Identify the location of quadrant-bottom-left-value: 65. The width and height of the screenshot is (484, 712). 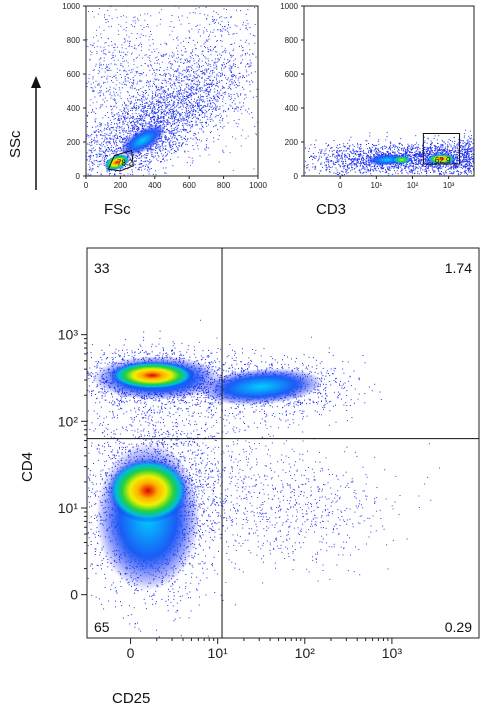
(102, 627).